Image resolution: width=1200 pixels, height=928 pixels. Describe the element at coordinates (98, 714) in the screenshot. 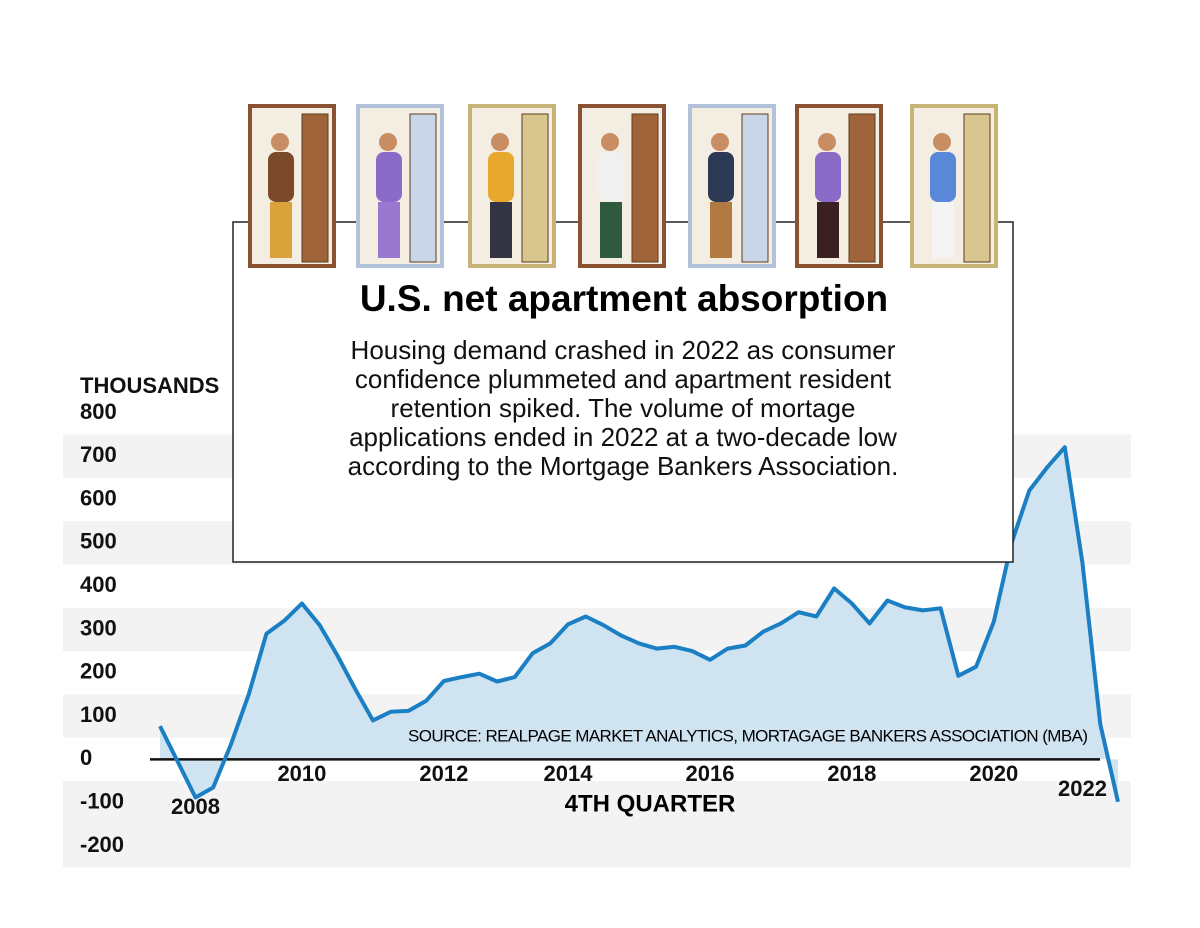

I see `y-tick-label: 100` at that location.